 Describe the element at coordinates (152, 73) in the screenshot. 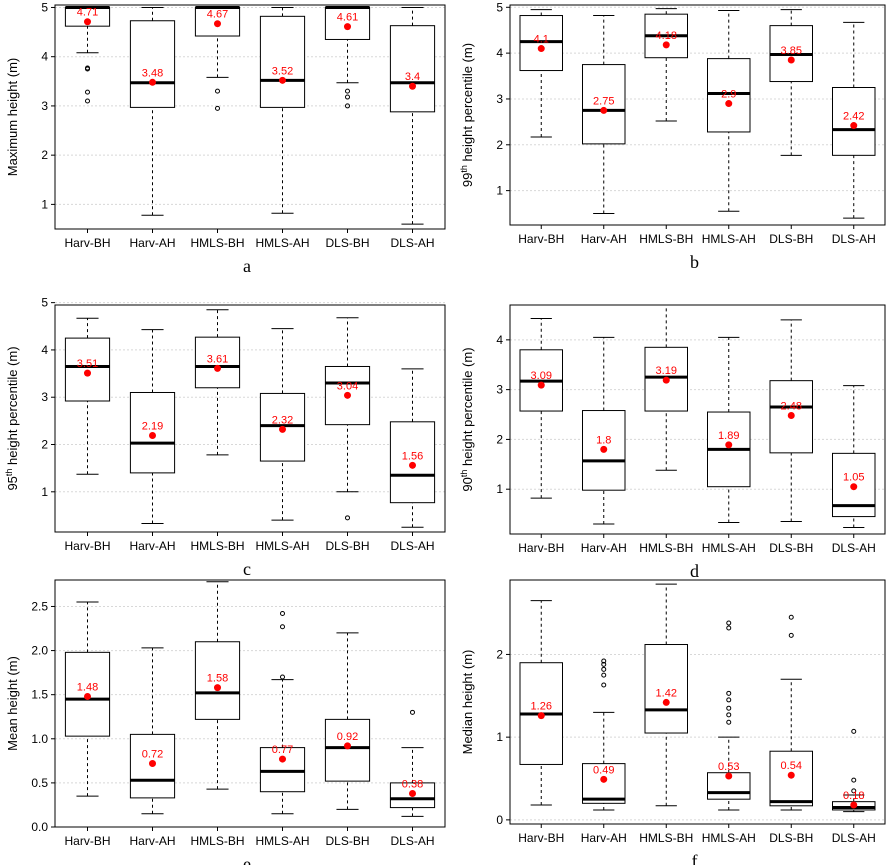

I see `mean-label: 3.48` at that location.